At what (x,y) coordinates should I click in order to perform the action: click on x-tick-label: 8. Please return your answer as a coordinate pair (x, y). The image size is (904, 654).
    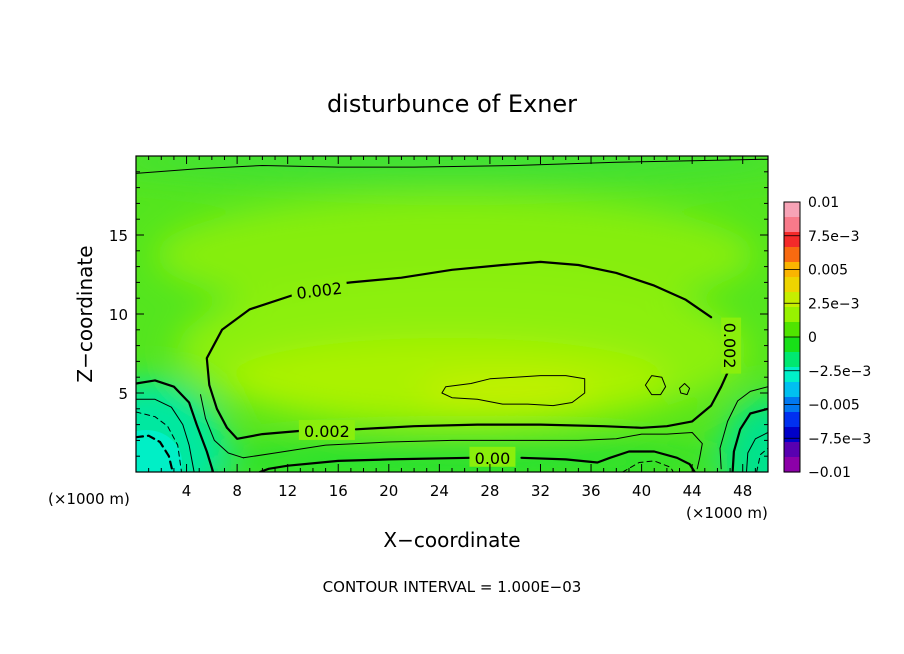
    Looking at the image, I should click on (237, 491).